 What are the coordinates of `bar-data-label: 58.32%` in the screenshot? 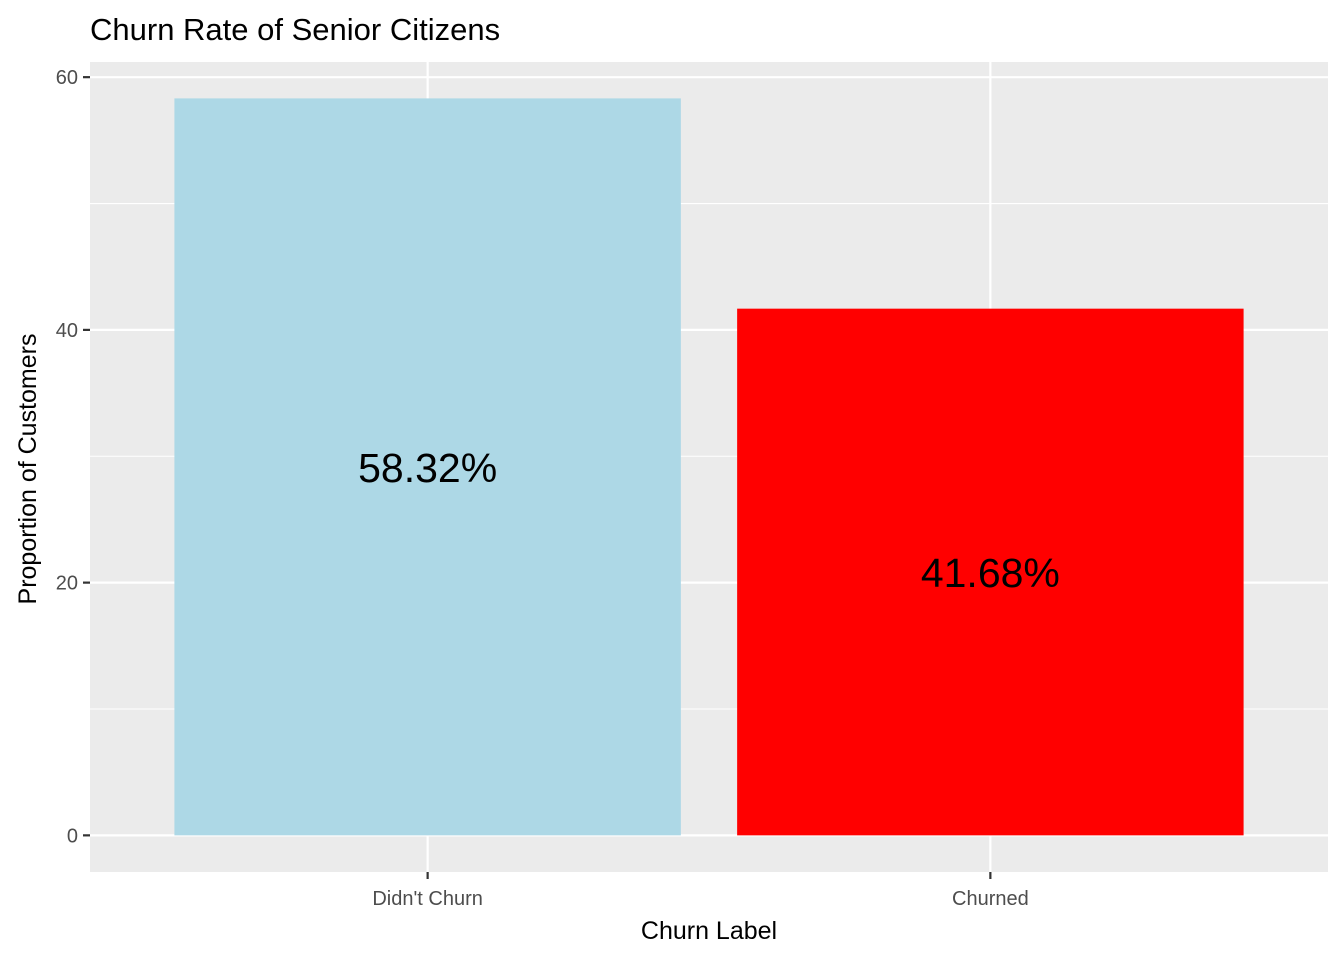 It's located at (427, 468).